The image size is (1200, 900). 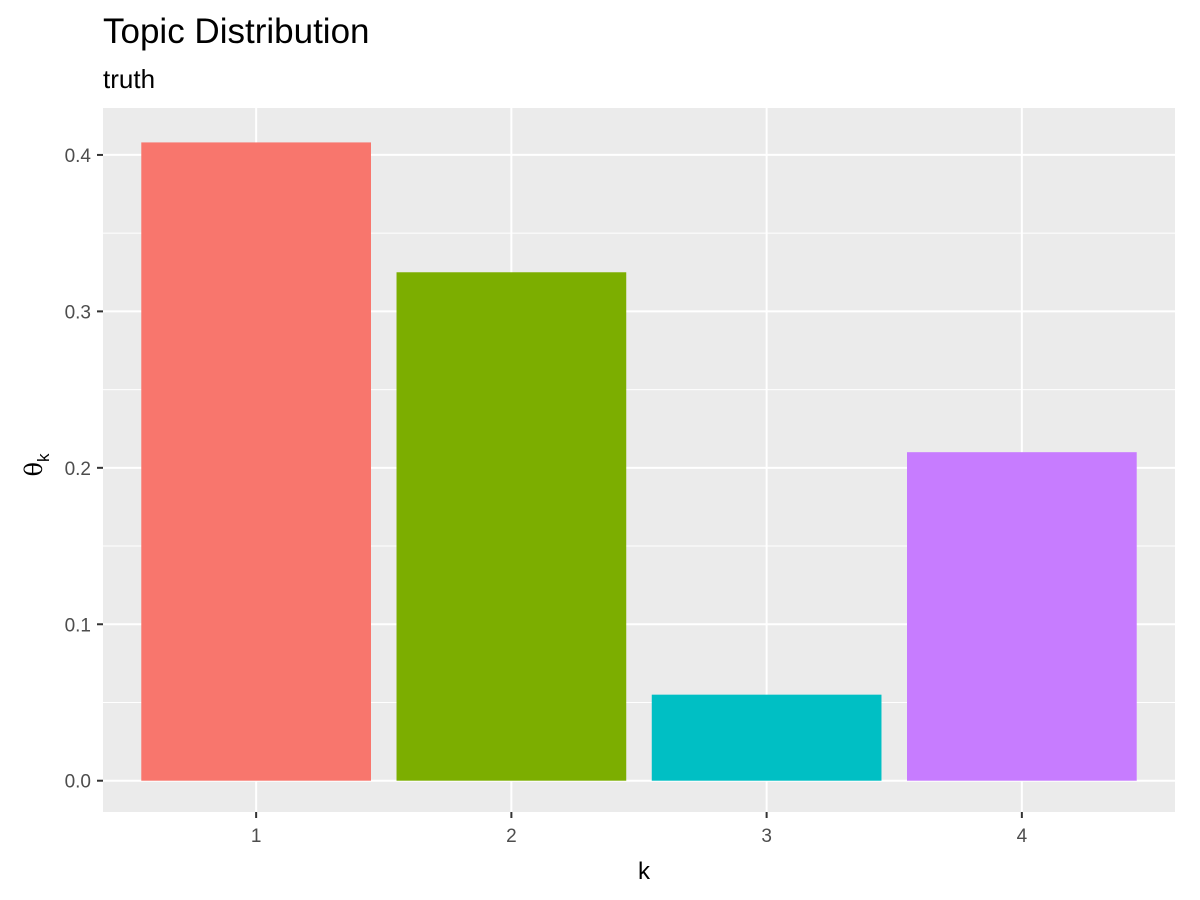 I want to click on x-axis: 1 2 3 4, so click(x=639, y=829).